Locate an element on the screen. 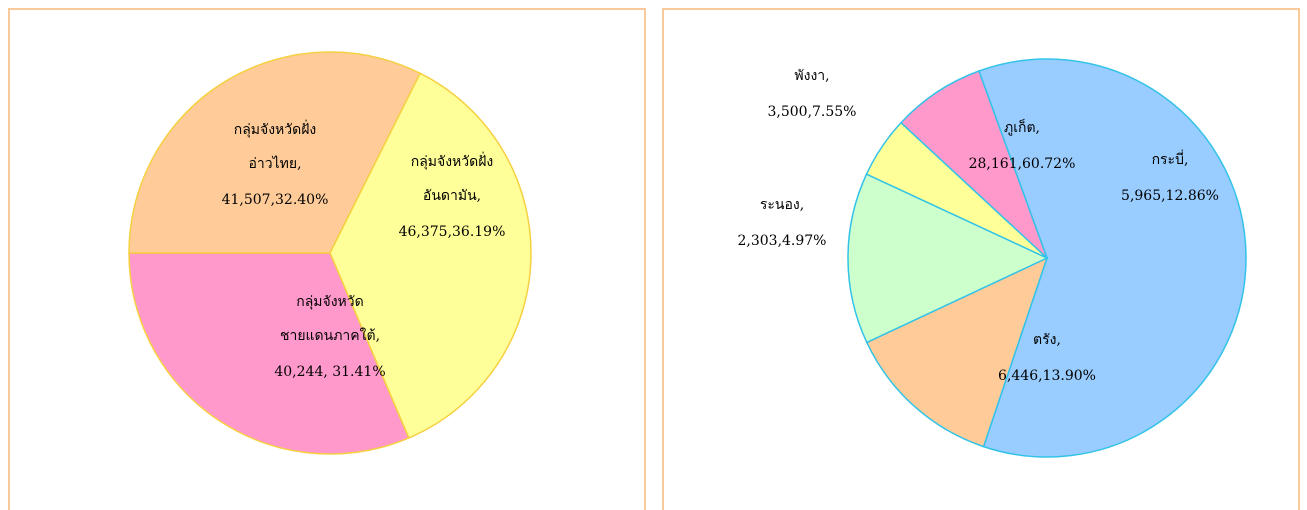 Image resolution: width=1307 pixels, height=510 pixels. value-label: 3,500,7.55% is located at coordinates (811, 112).